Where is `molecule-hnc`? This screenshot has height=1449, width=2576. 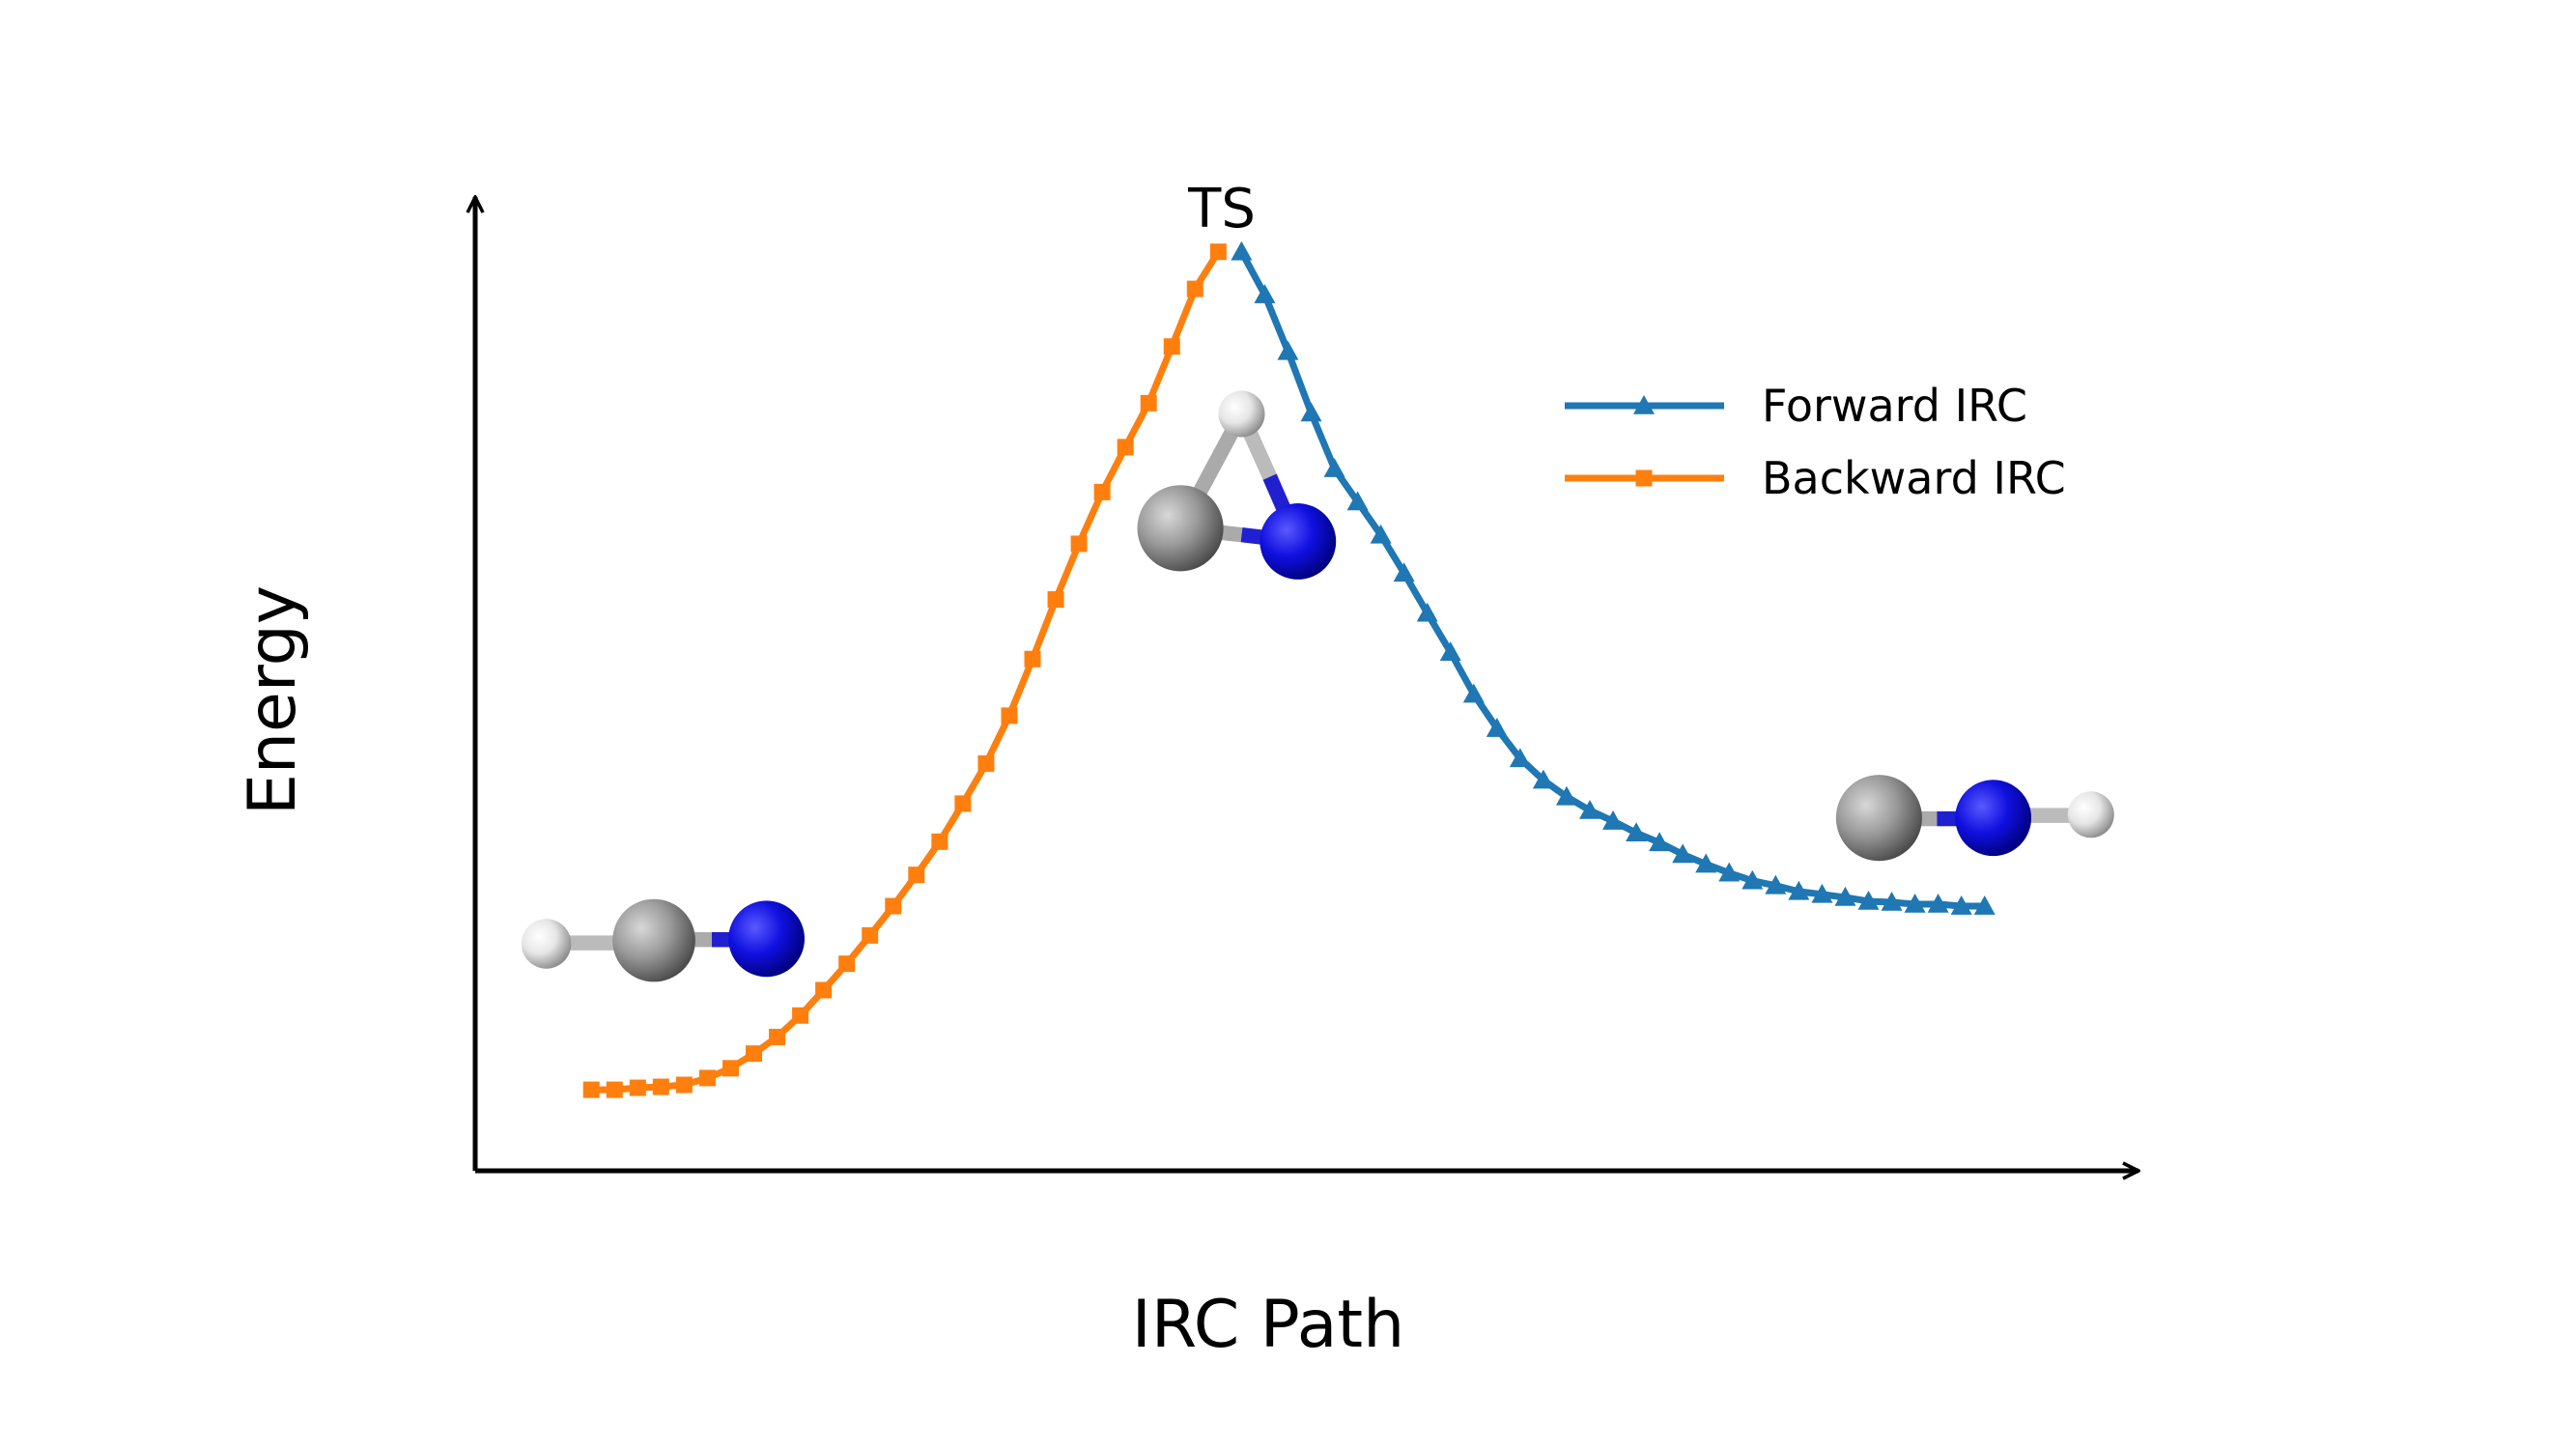
molecule-hnc is located at coordinates (1974, 818).